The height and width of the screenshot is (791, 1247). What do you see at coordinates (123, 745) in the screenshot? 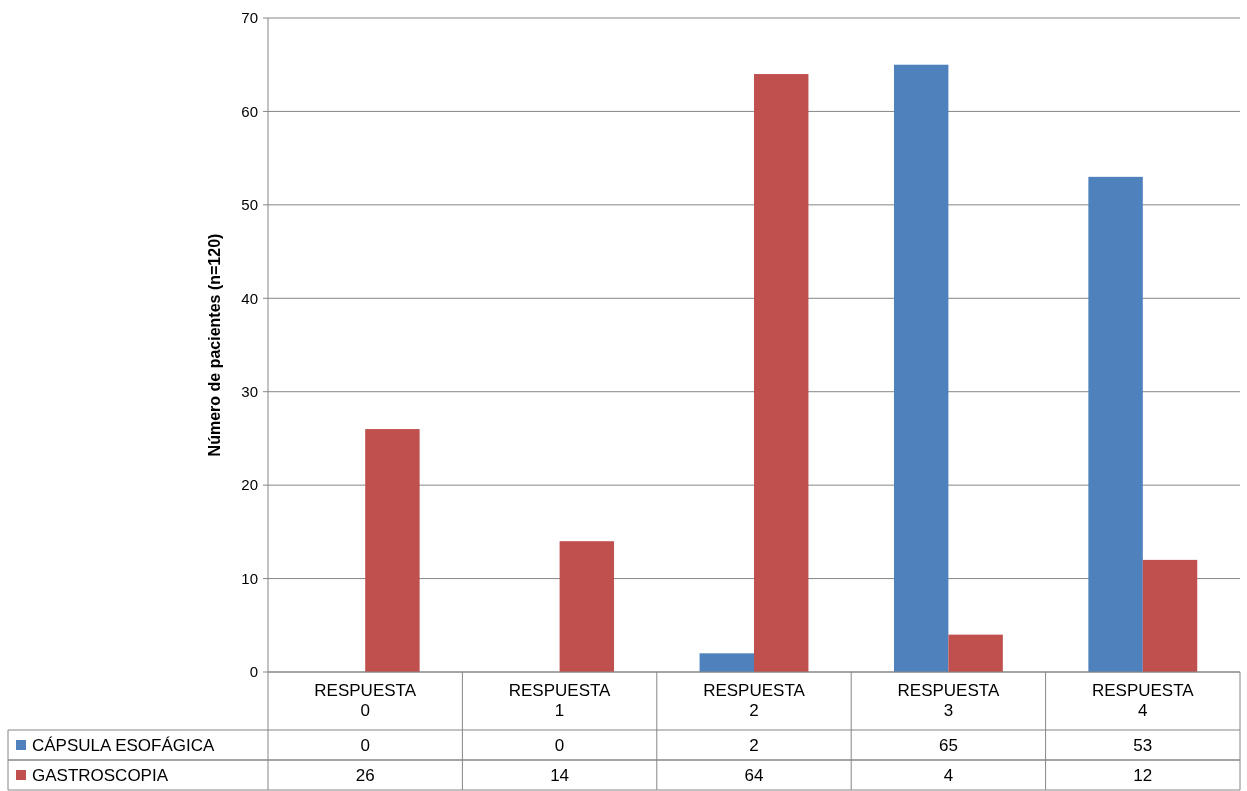
I see `legend-label: CÁPSULA ESOFÁGICA` at bounding box center [123, 745].